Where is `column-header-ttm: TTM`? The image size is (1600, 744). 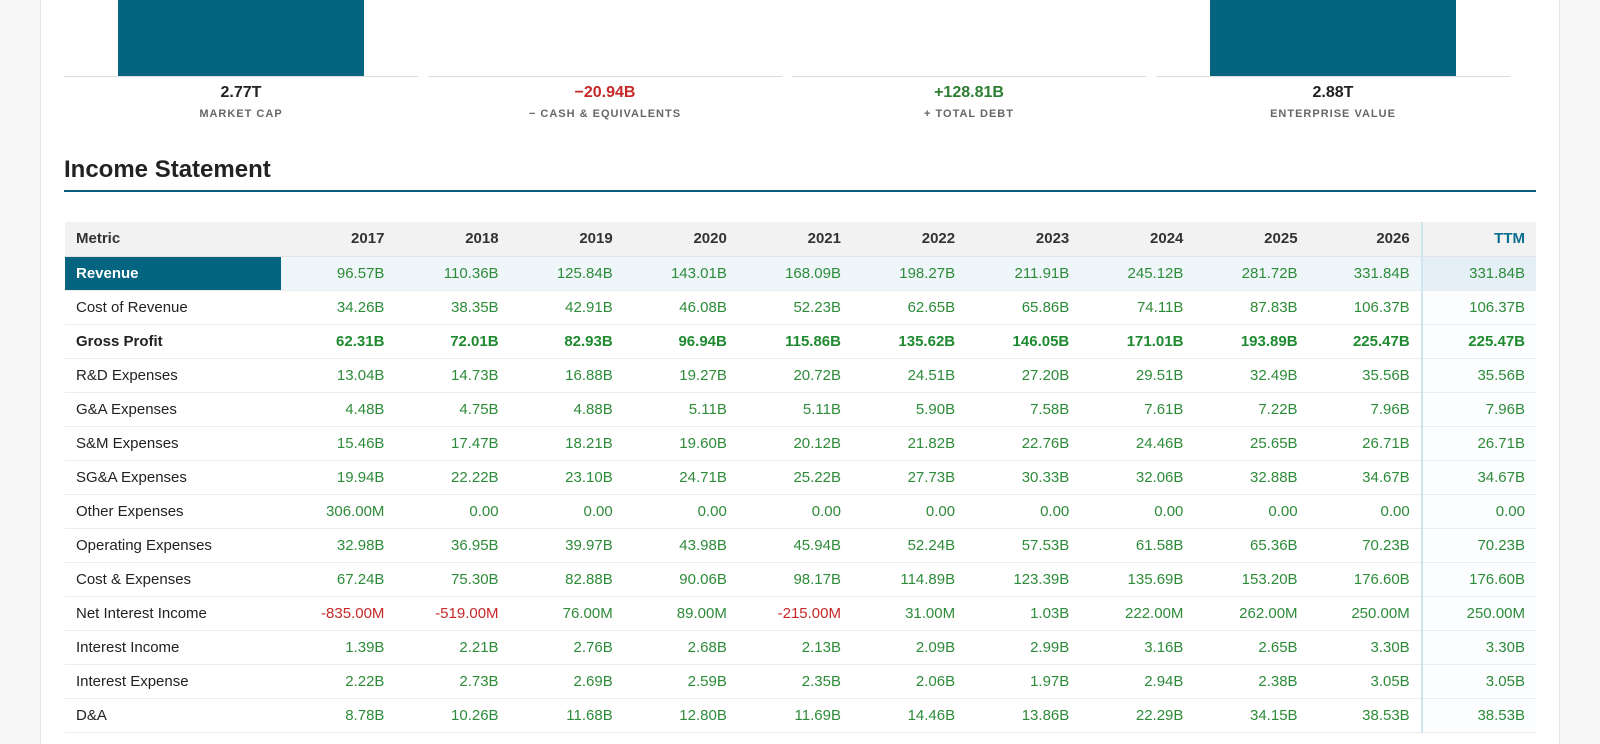 column-header-ttm: TTM is located at coordinates (1478, 239).